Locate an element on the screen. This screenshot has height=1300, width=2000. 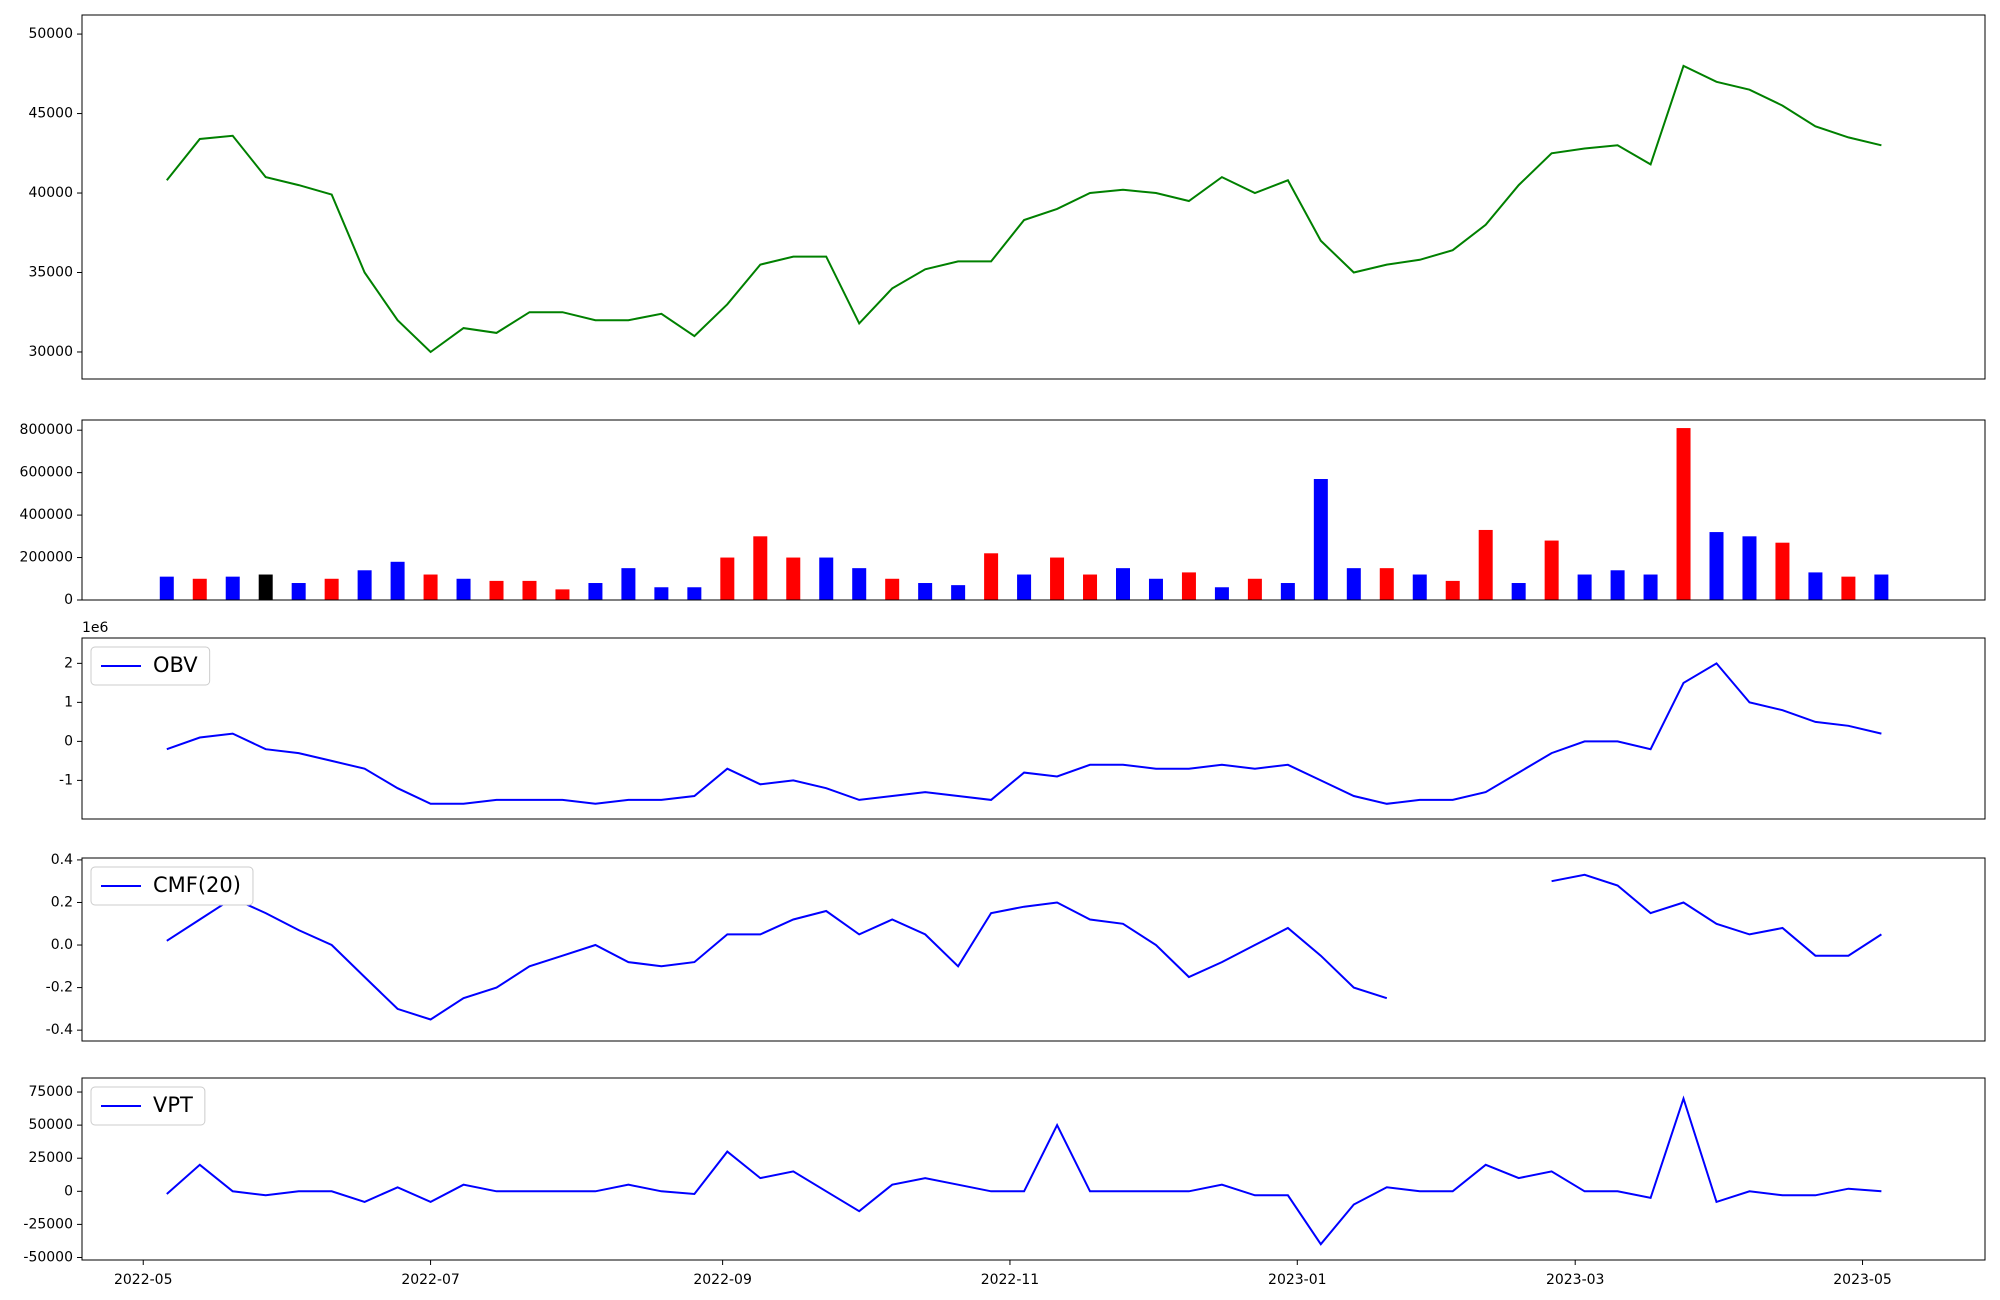
x-tick-label: 2022-11 is located at coordinates (1010, 1280).